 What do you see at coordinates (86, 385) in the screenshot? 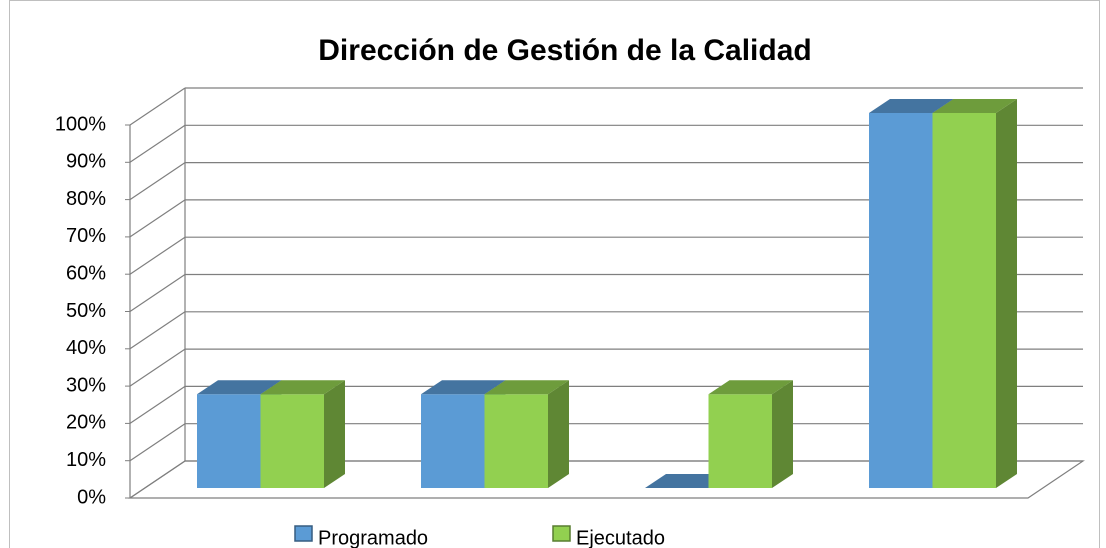
I see `y-tick-label: 30%` at bounding box center [86, 385].